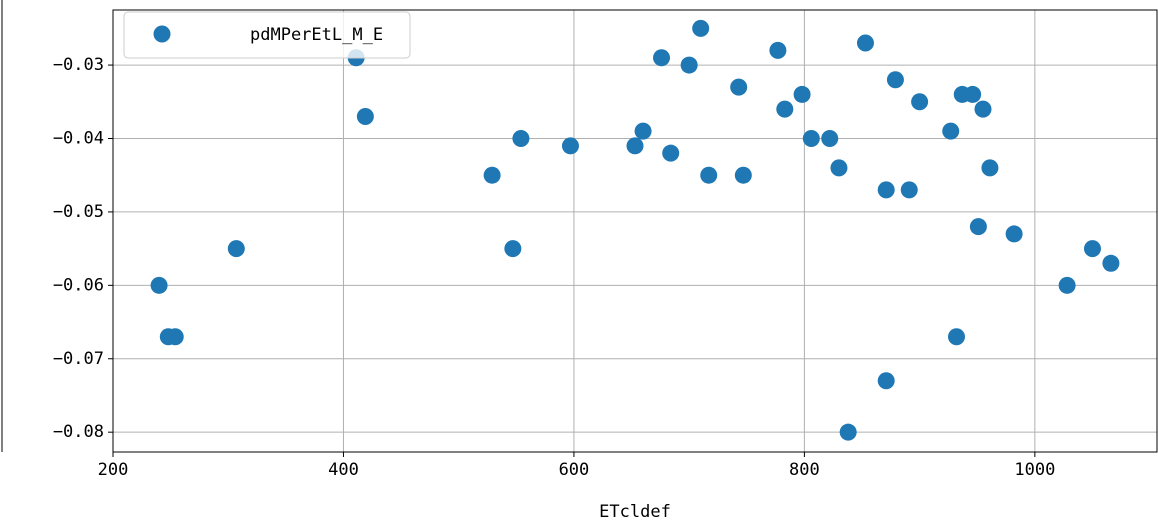  I want to click on y-tick-label: −0.04, so click(78, 138).